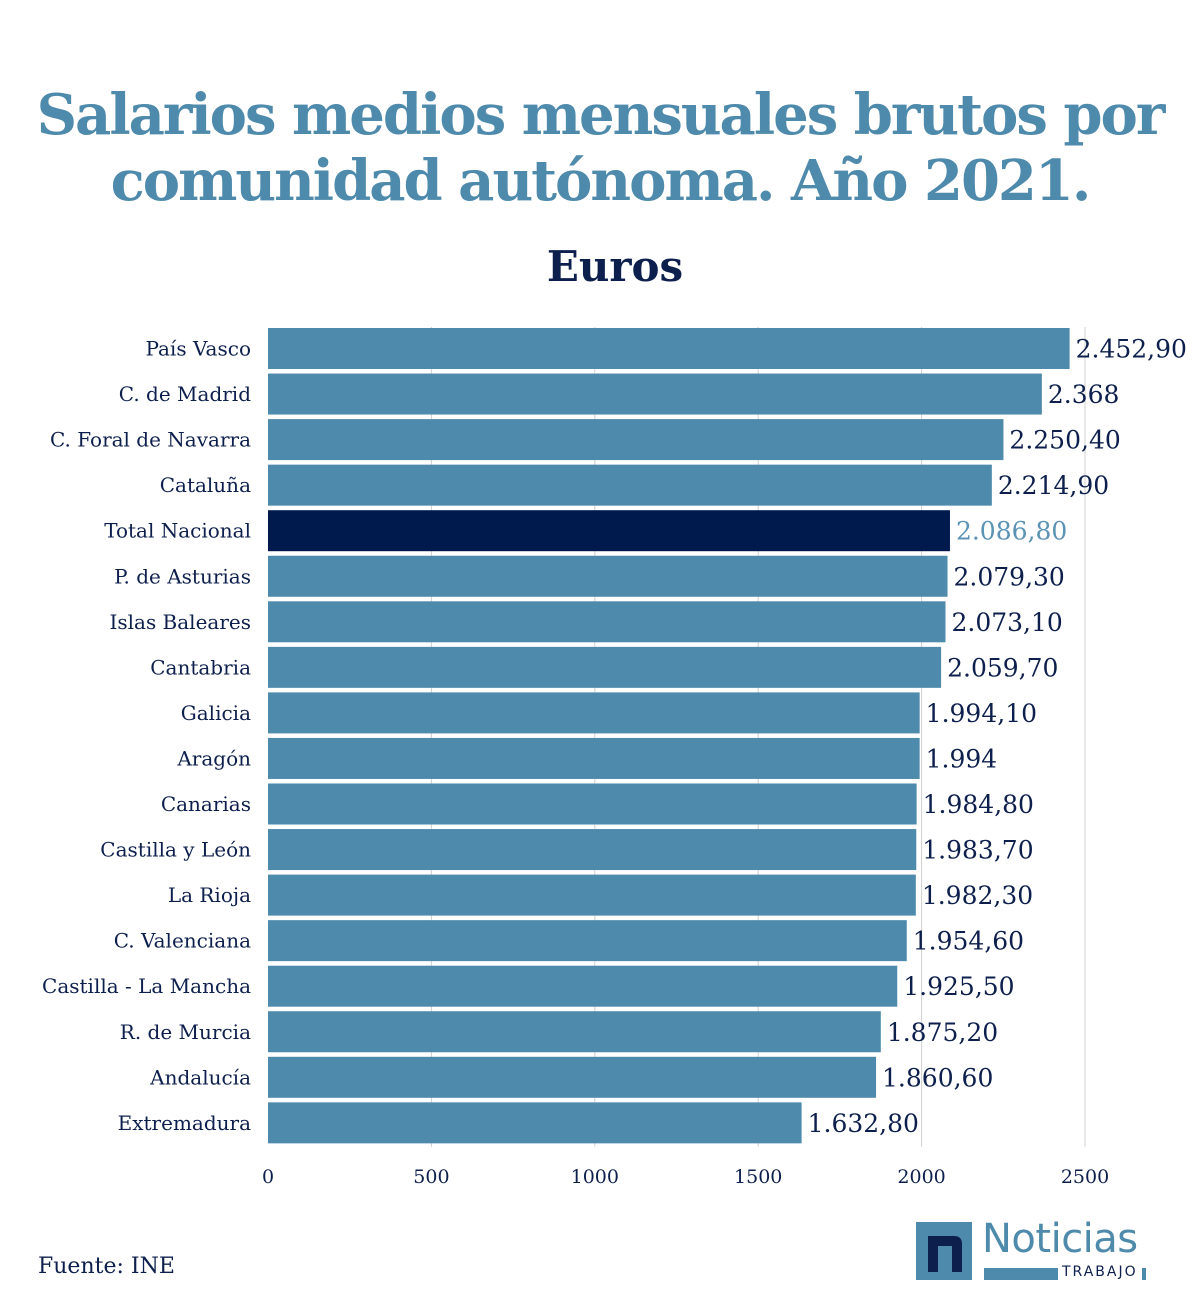  I want to click on value-label: 1.982,30, so click(977, 895).